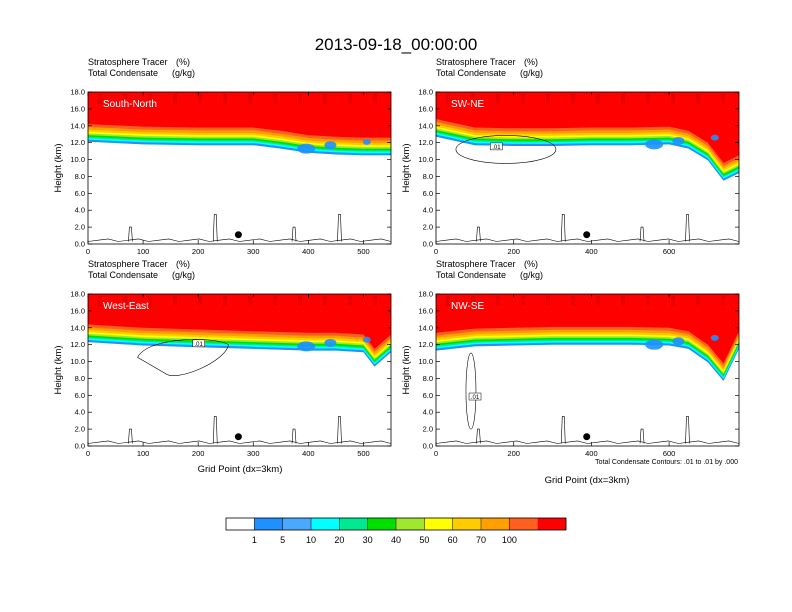 This screenshot has height=612, width=792. I want to click on contour-label: .01, so click(496, 146).